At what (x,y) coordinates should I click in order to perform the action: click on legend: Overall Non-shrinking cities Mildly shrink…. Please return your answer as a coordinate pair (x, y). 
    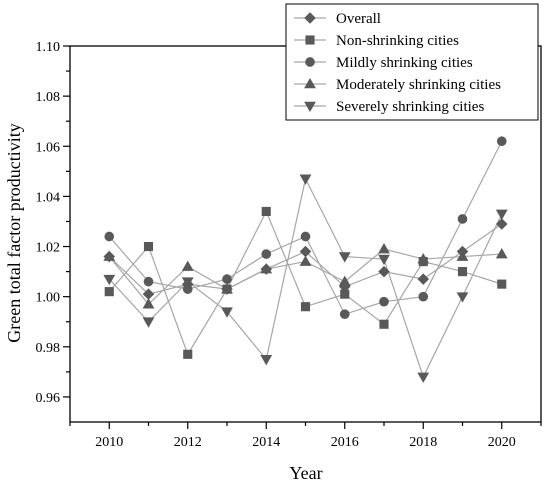
    Looking at the image, I should click on (412, 62).